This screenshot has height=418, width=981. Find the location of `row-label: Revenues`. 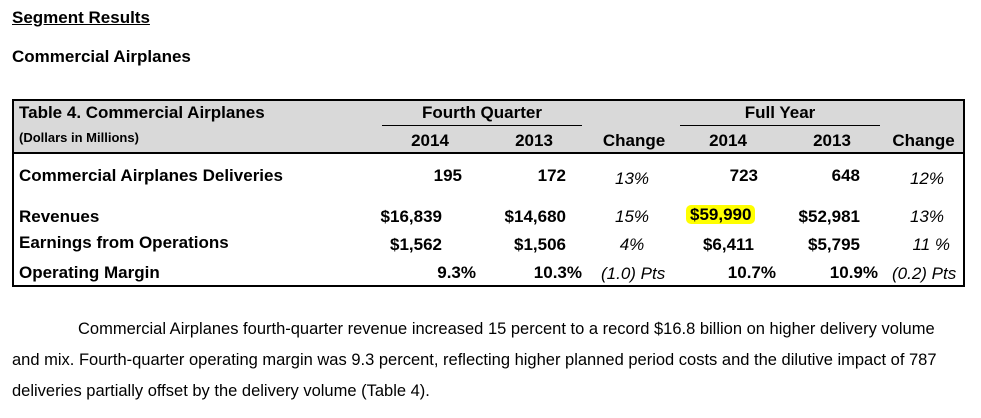

row-label: Revenues is located at coordinates (59, 216).